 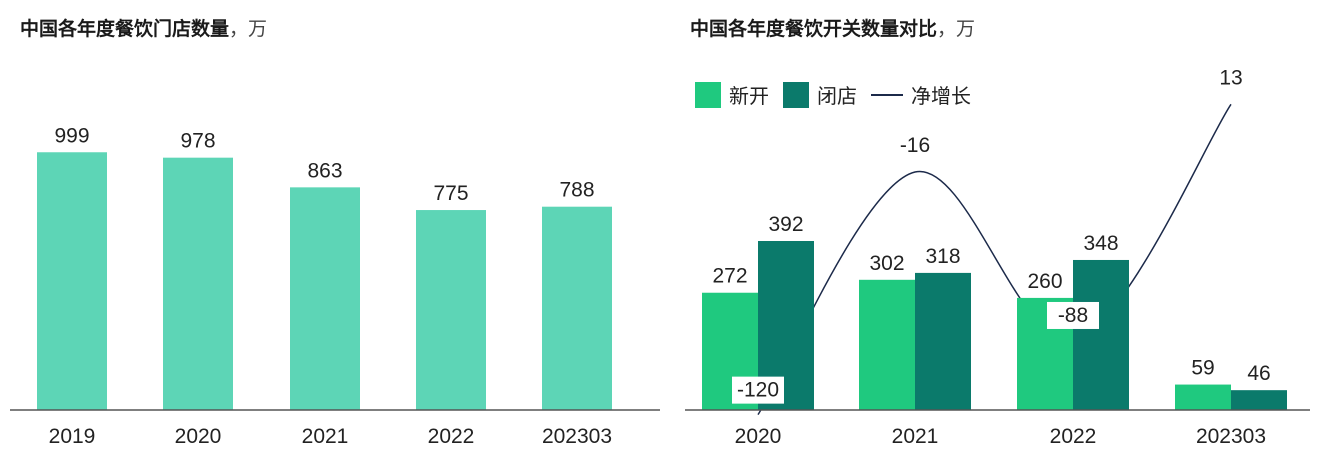 I want to click on right-chart-legend: 新开 闭店 净增长, so click(x=840, y=94).